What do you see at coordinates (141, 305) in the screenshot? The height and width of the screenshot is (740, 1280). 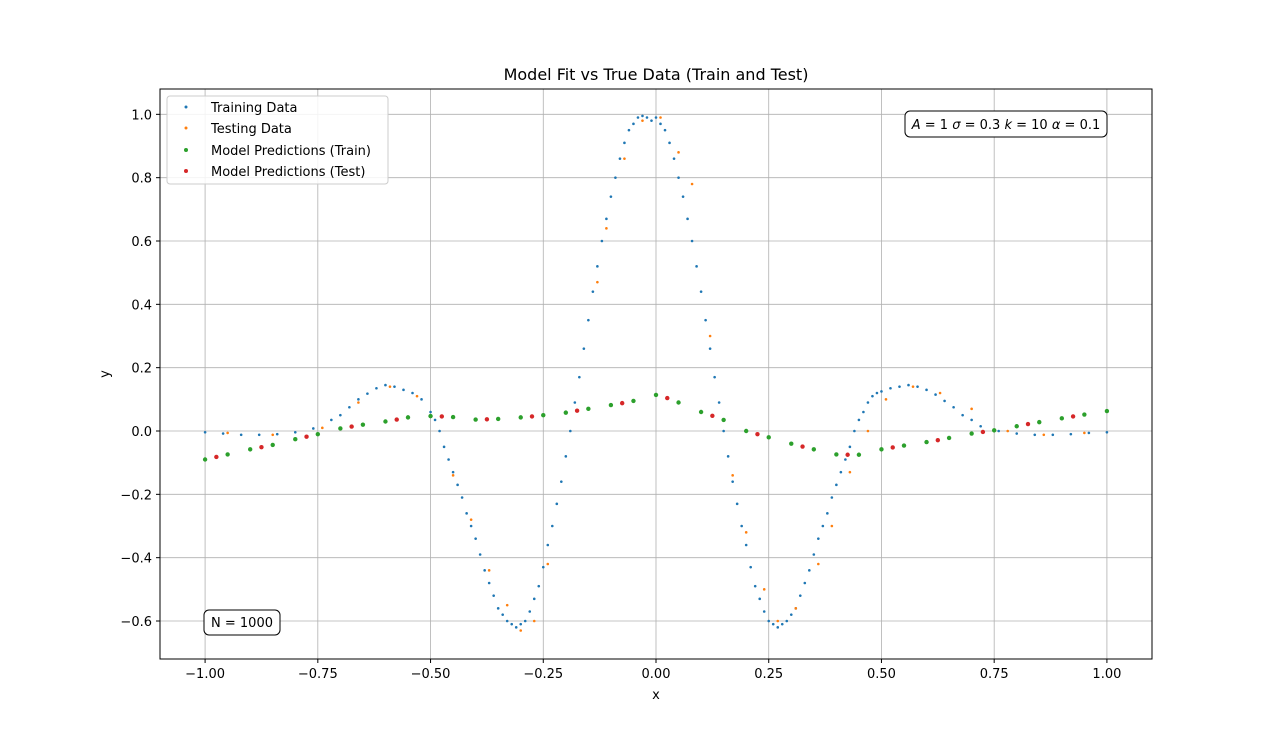 I see `y-tick-label: 0.4` at bounding box center [141, 305].